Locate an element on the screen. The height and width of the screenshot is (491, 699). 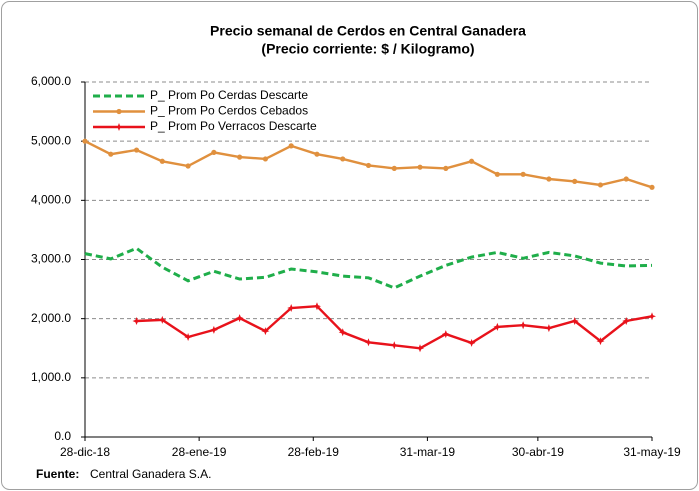
y-tick-label: 5,000.0 is located at coordinates (51, 140).